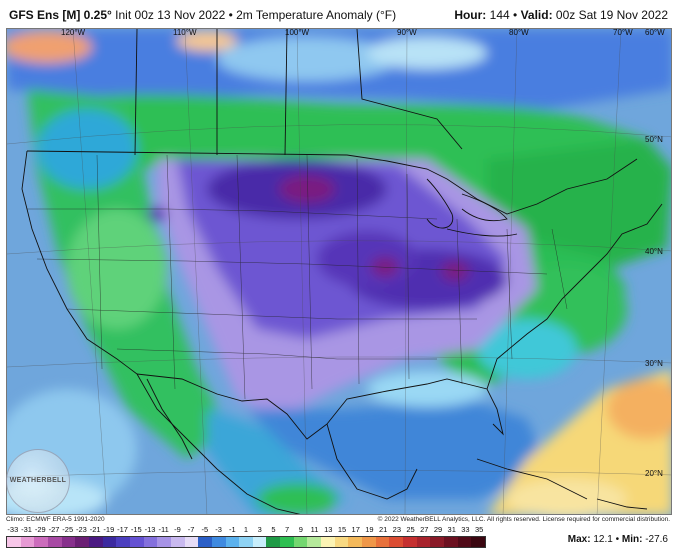 The image size is (680, 558). I want to click on lon-label-100w: 100°W, so click(297, 32).